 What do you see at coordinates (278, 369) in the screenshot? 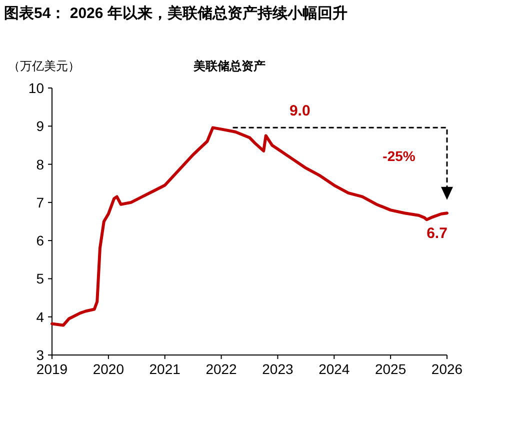
I see `x-tick-label: 2023` at bounding box center [278, 369].